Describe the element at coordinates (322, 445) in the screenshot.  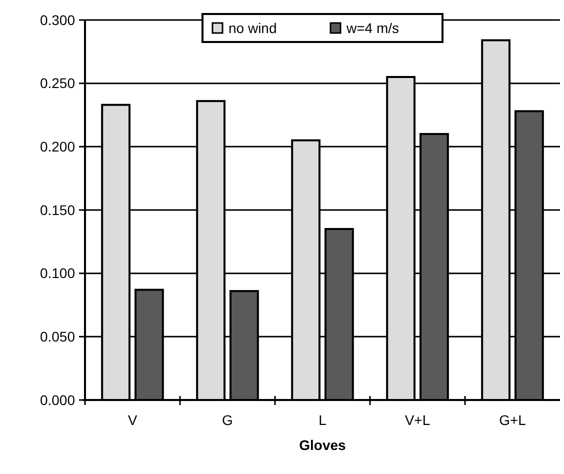
I see `x-axis-title: Gloves` at that location.